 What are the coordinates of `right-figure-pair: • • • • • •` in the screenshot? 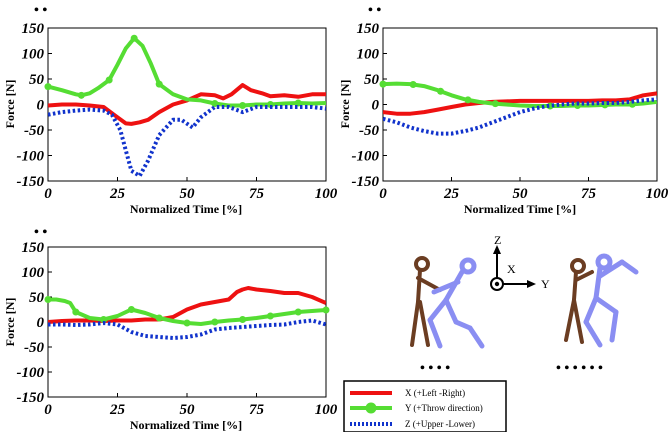 It's located at (597, 314).